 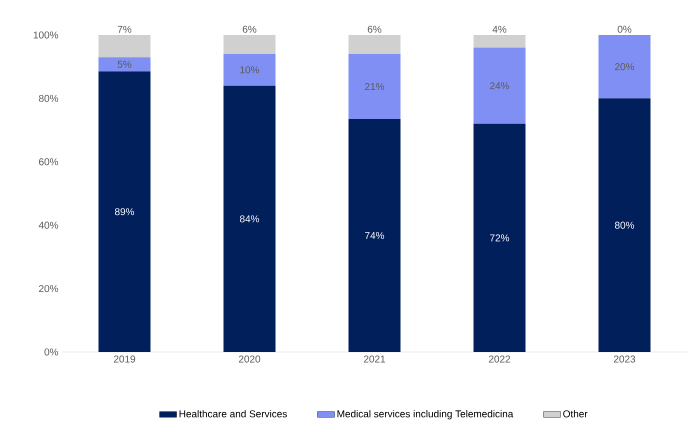 I want to click on y-tick-label: 20%, so click(x=48, y=288).